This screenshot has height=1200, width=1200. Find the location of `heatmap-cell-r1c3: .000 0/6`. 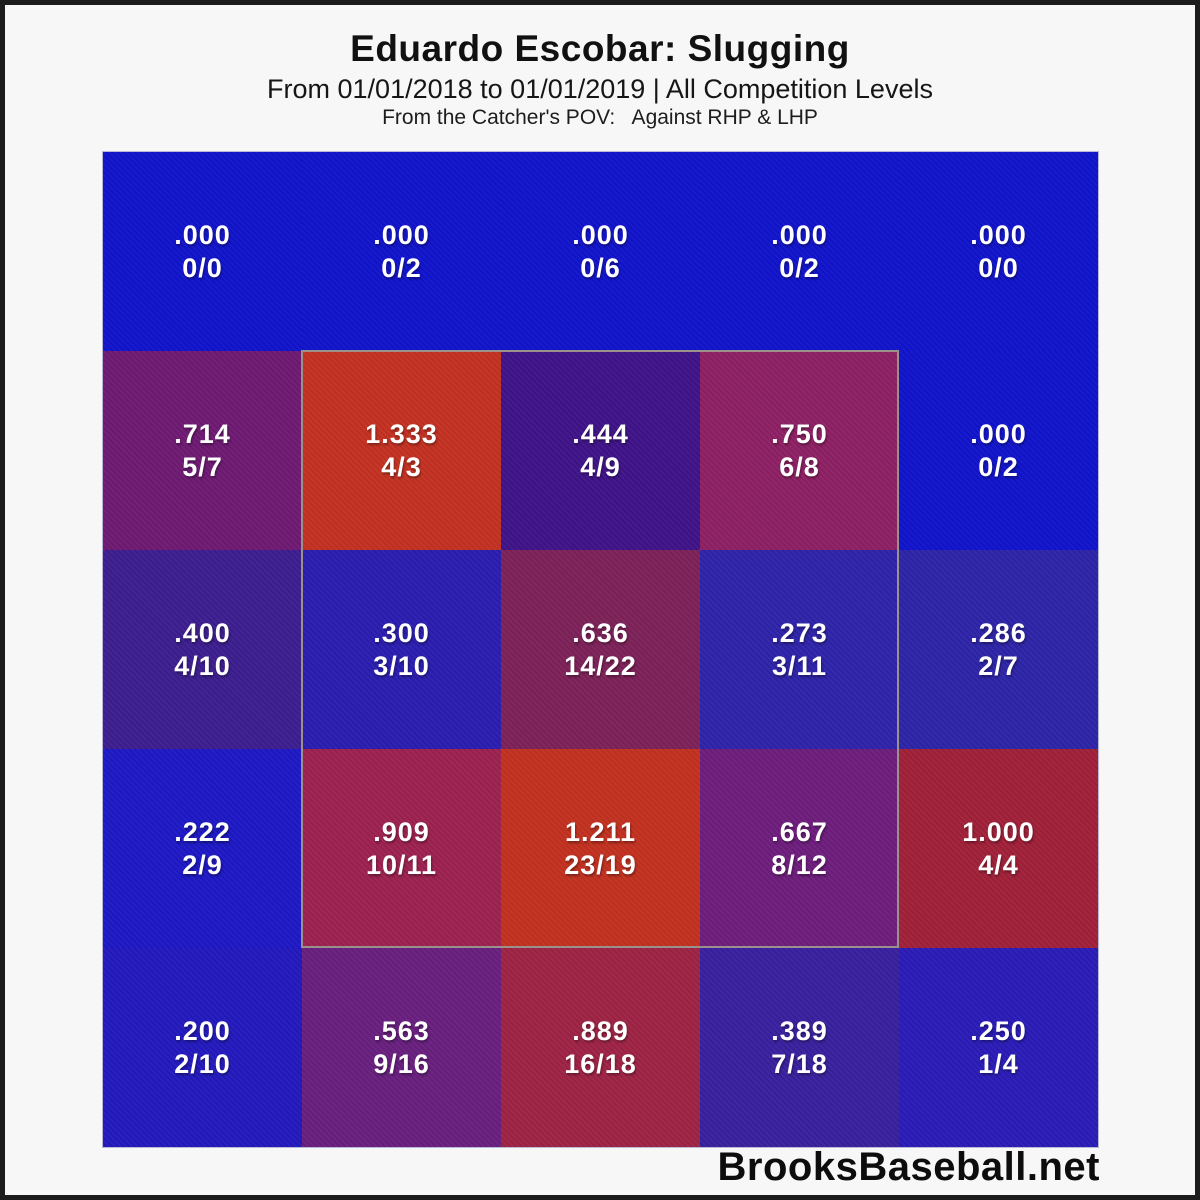

heatmap-cell-r1c3: .000 0/6 is located at coordinates (600, 251).